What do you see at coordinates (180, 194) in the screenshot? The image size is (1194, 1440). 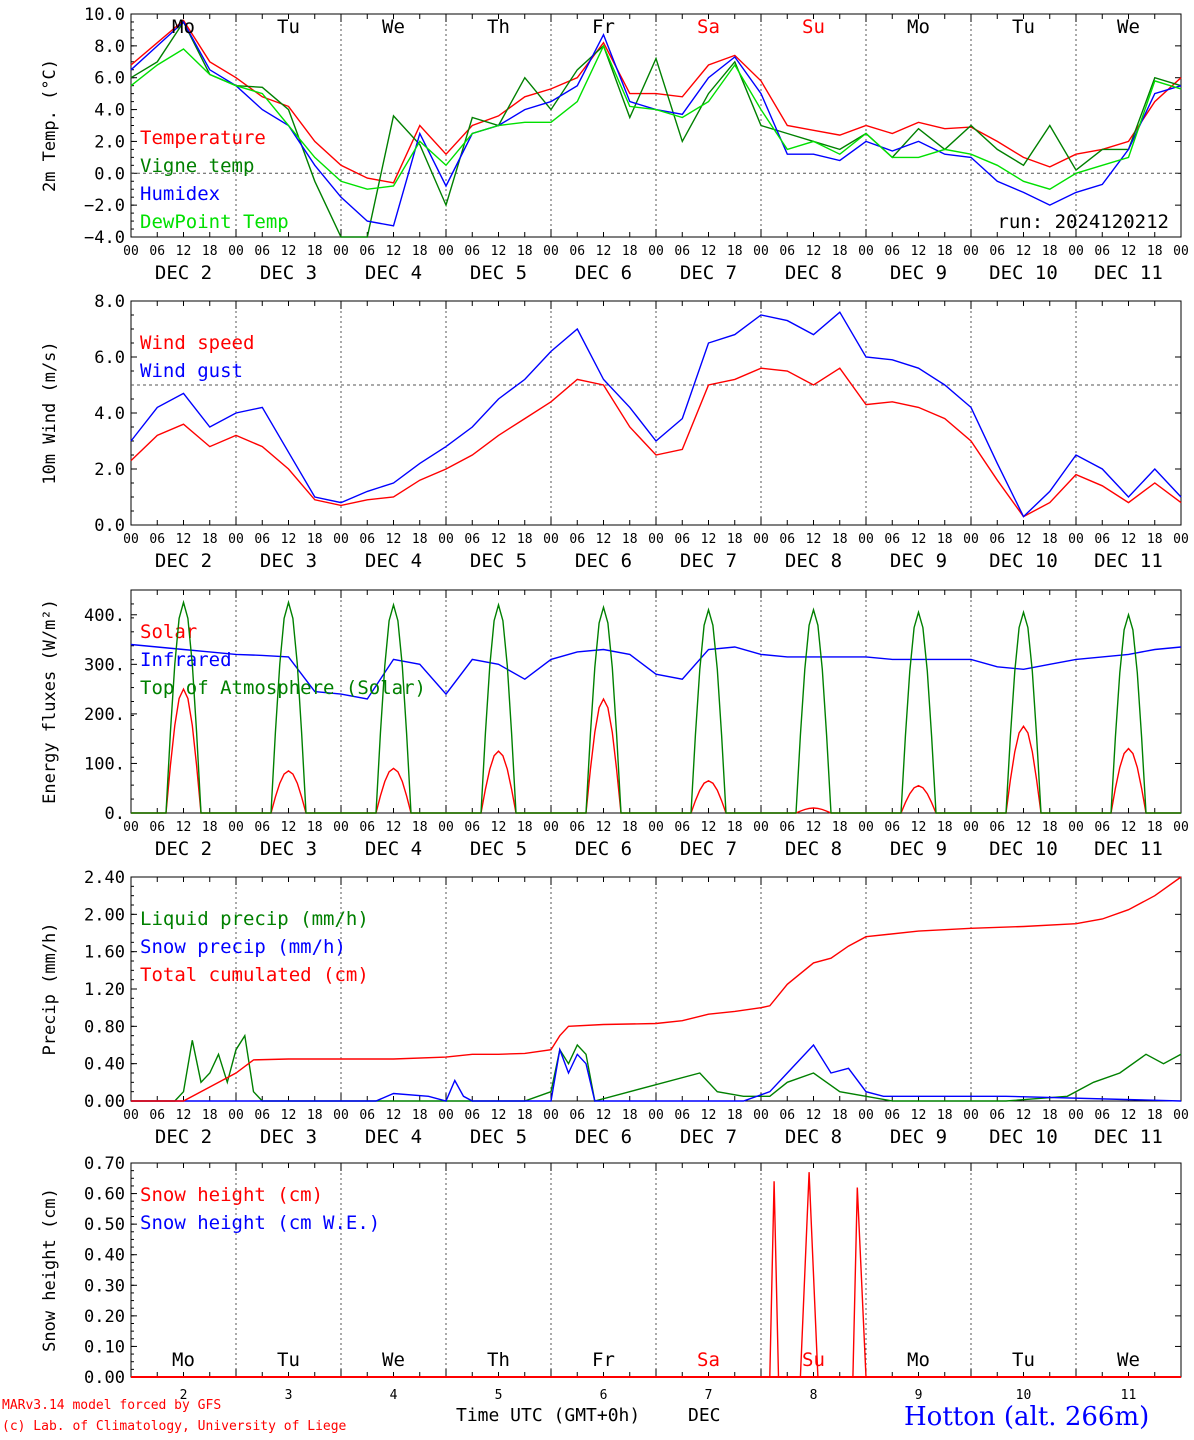 I see `legend-entry: Humidex` at bounding box center [180, 194].